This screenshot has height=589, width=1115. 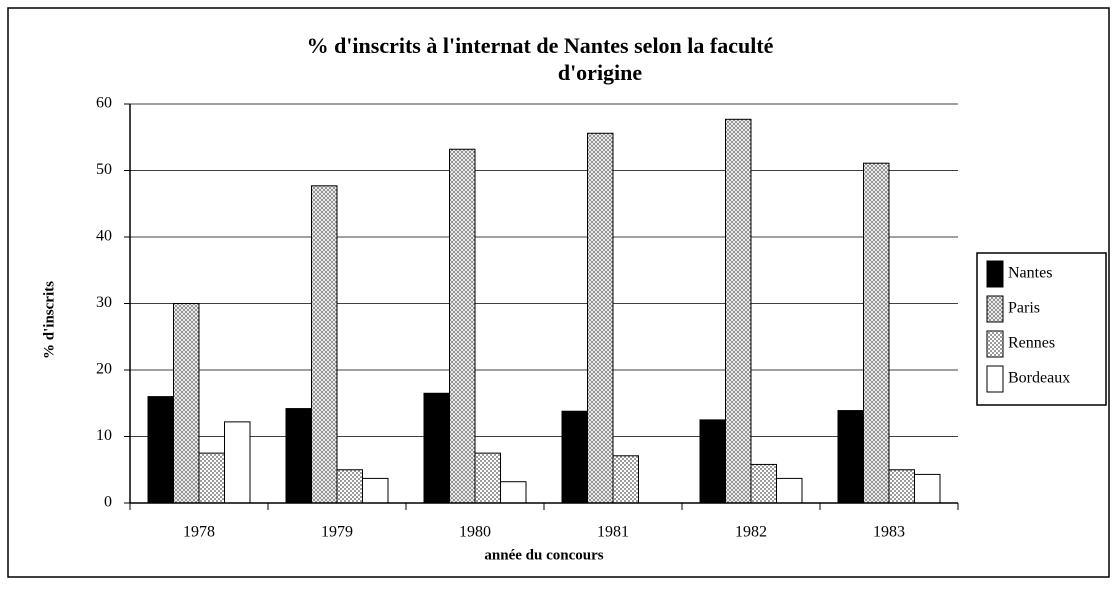 I want to click on y-tick-label: 50, so click(x=104, y=169).